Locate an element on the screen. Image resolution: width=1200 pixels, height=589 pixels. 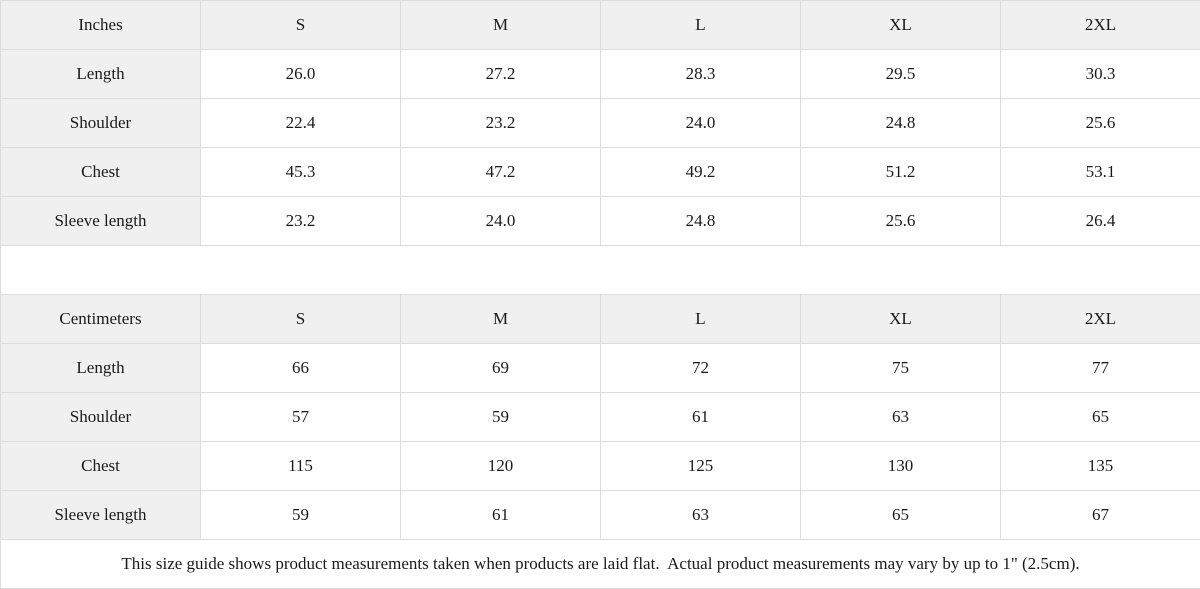
measurement-cell: 26.0 is located at coordinates (301, 74).